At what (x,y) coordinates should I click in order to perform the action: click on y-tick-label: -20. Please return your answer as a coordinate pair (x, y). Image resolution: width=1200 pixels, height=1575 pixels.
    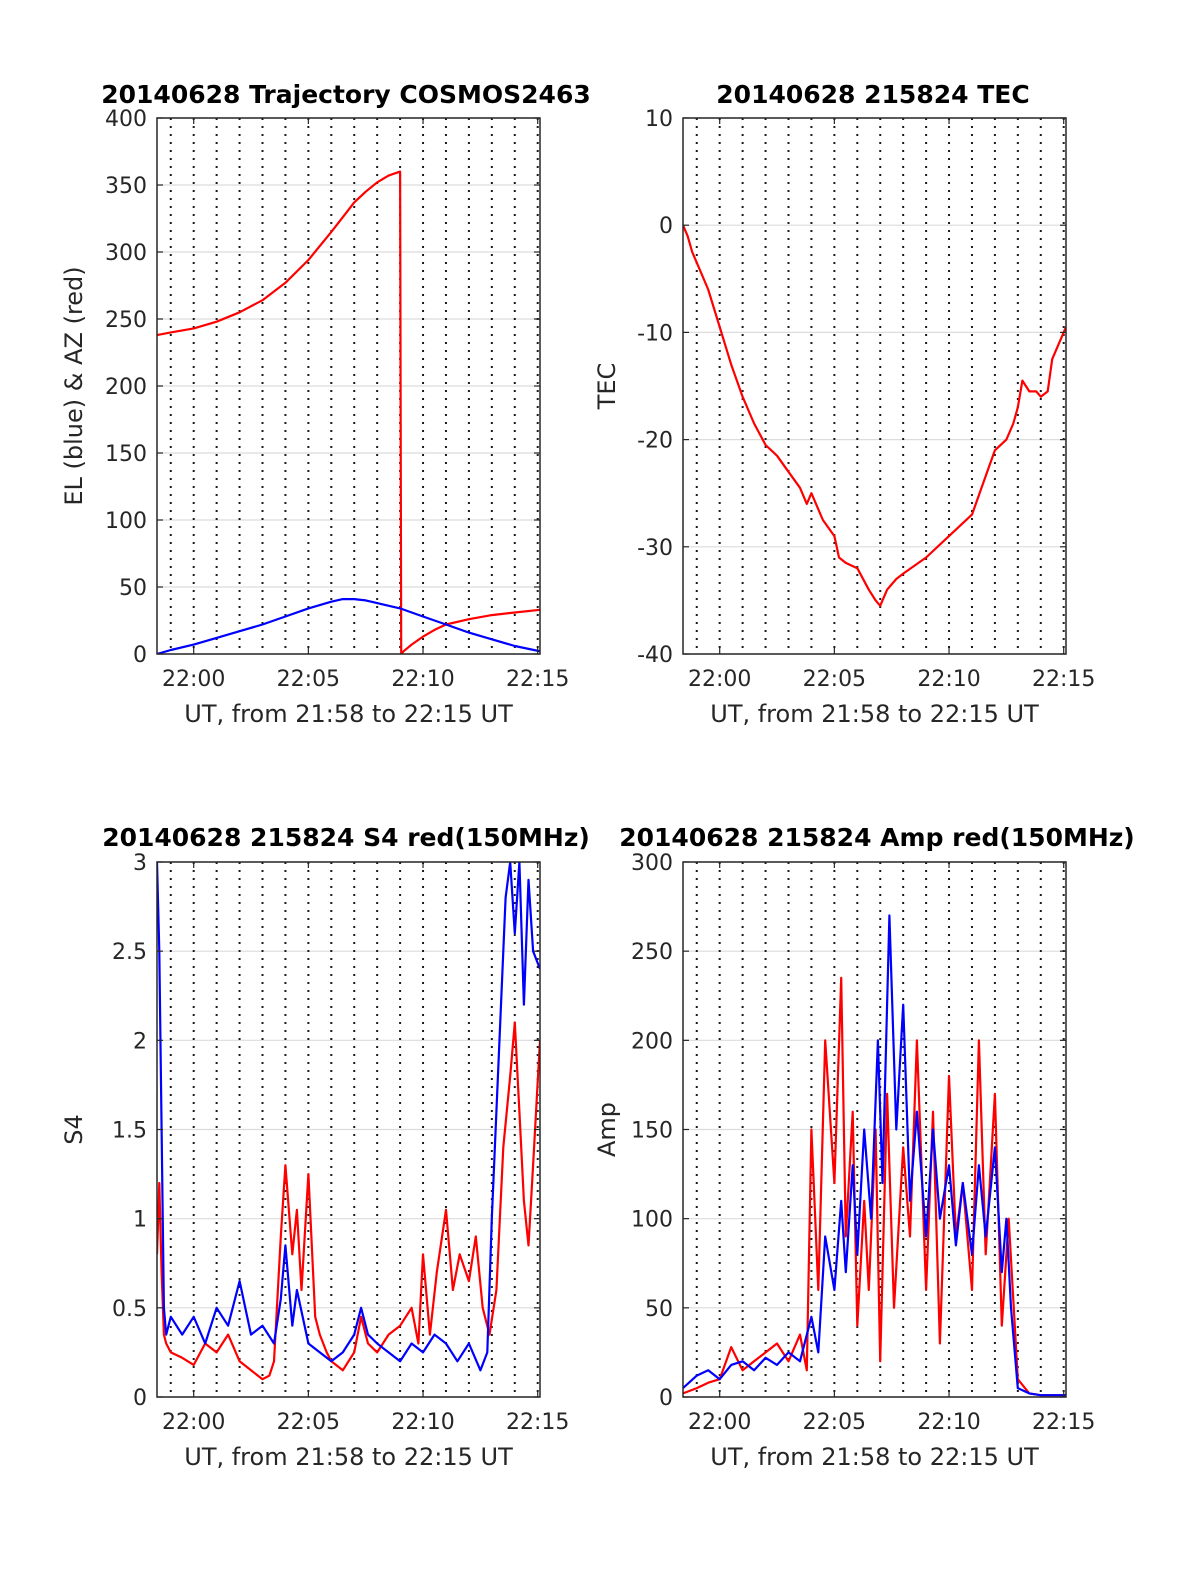
    Looking at the image, I should click on (655, 441).